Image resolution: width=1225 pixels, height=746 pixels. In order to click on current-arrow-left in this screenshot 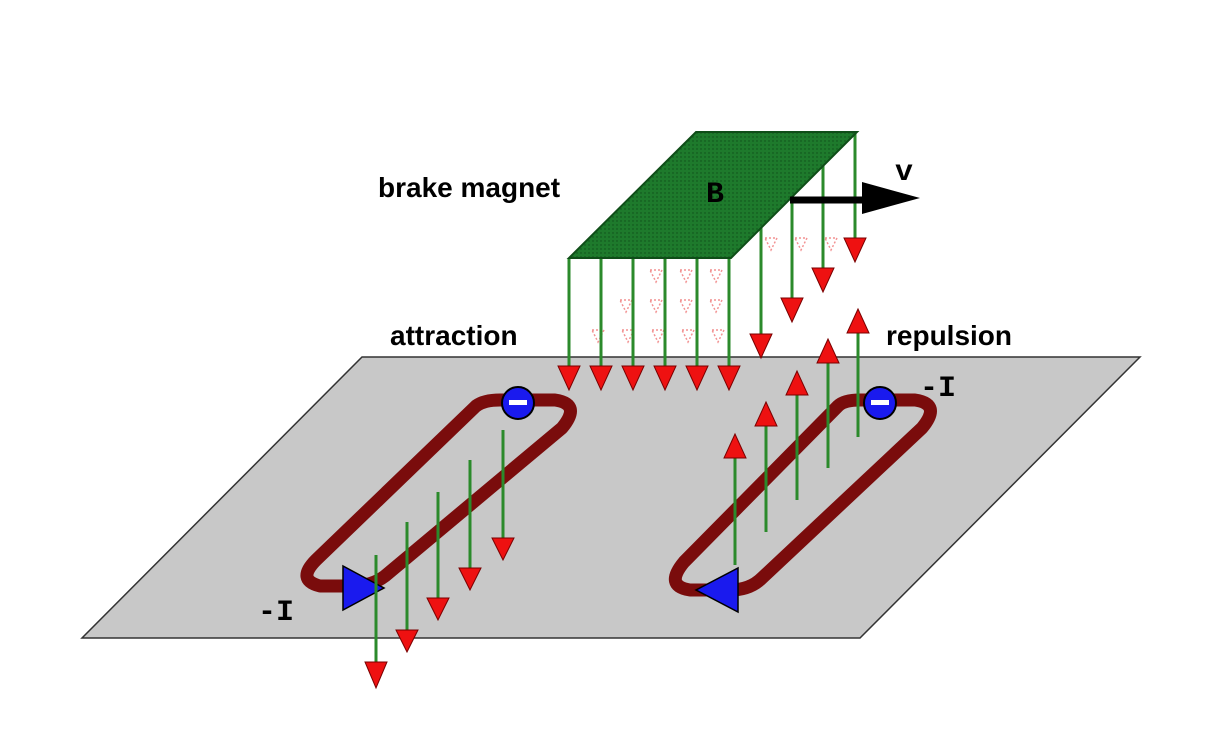, I will do `click(364, 588)`.